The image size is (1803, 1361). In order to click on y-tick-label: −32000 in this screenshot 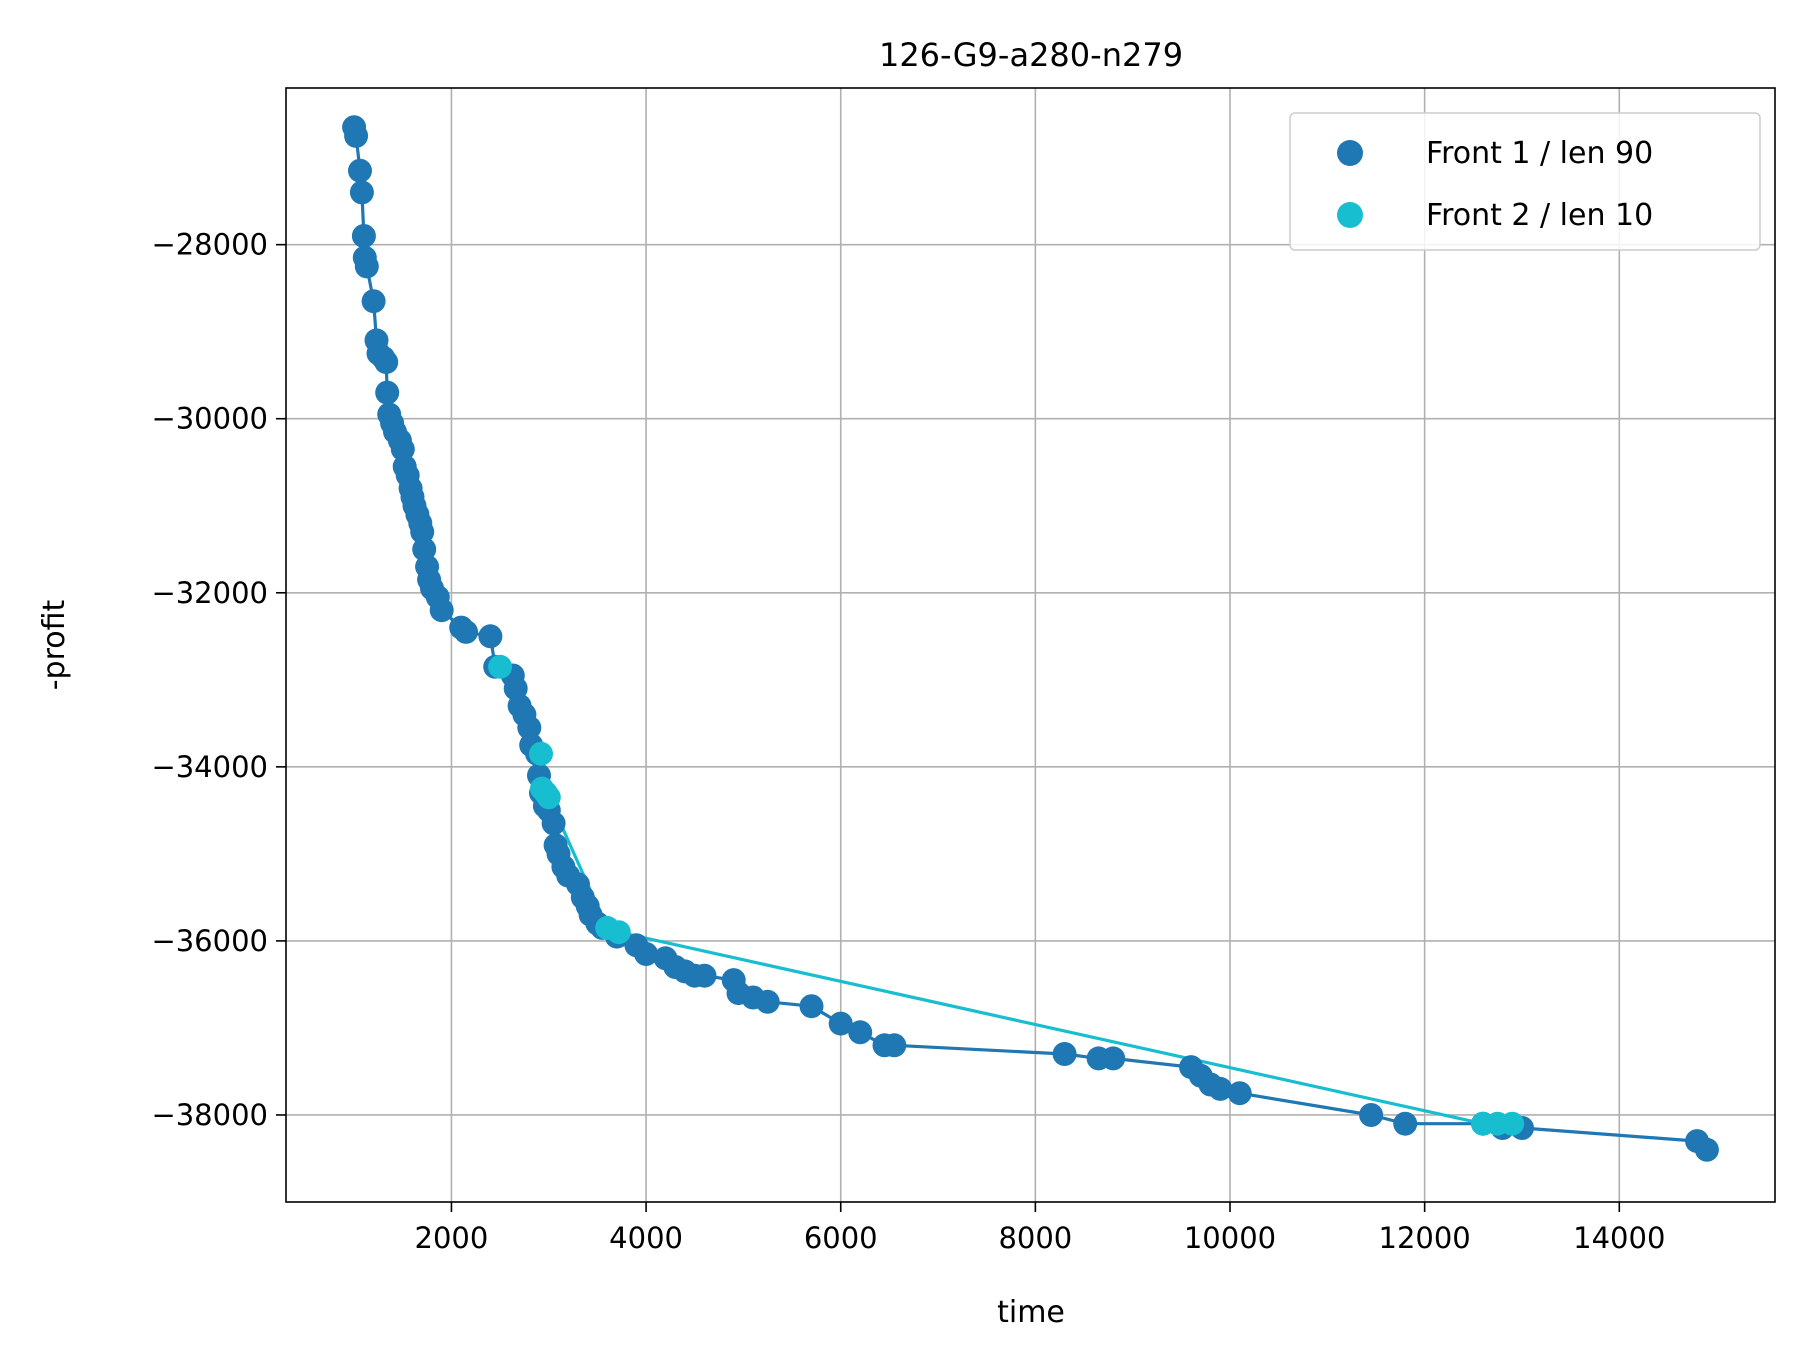, I will do `click(209, 593)`.